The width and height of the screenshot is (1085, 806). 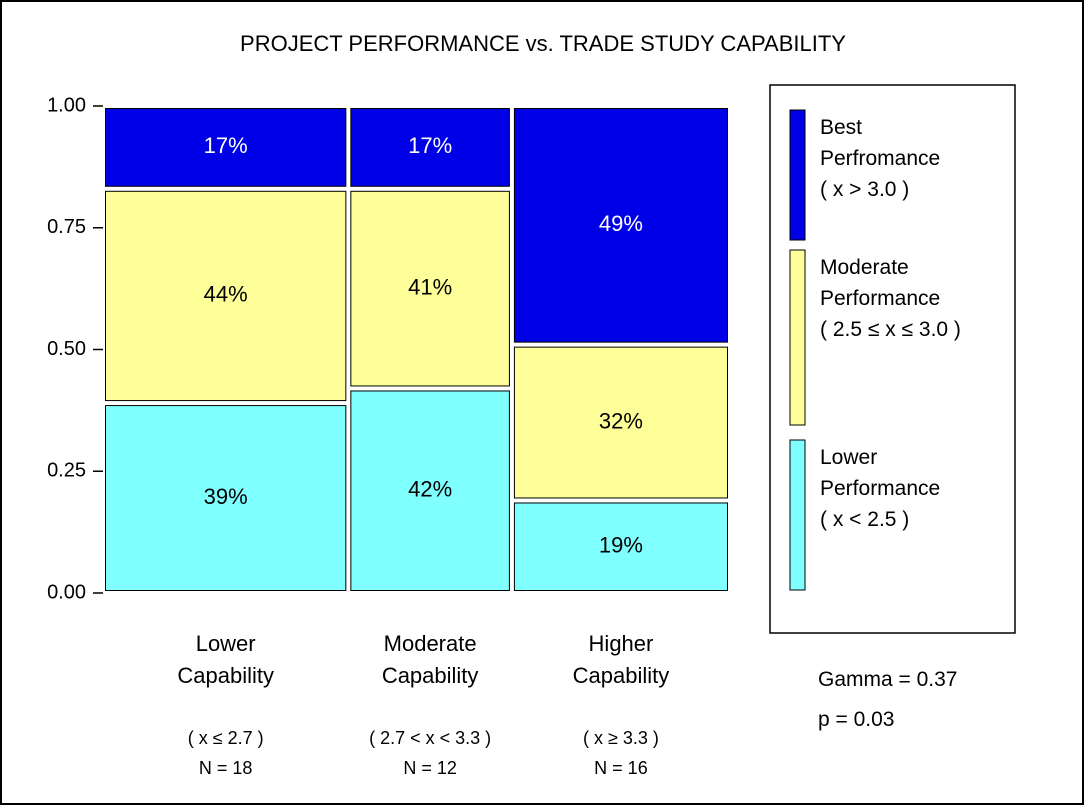 What do you see at coordinates (430, 738) in the screenshot?
I see `category-range: ( 2.7 < x < 3.3 )` at bounding box center [430, 738].